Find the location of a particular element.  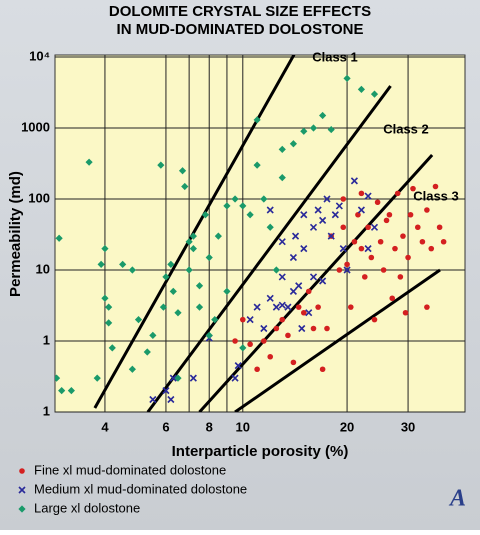

y-tick-label: 10 is located at coordinates (43, 268).